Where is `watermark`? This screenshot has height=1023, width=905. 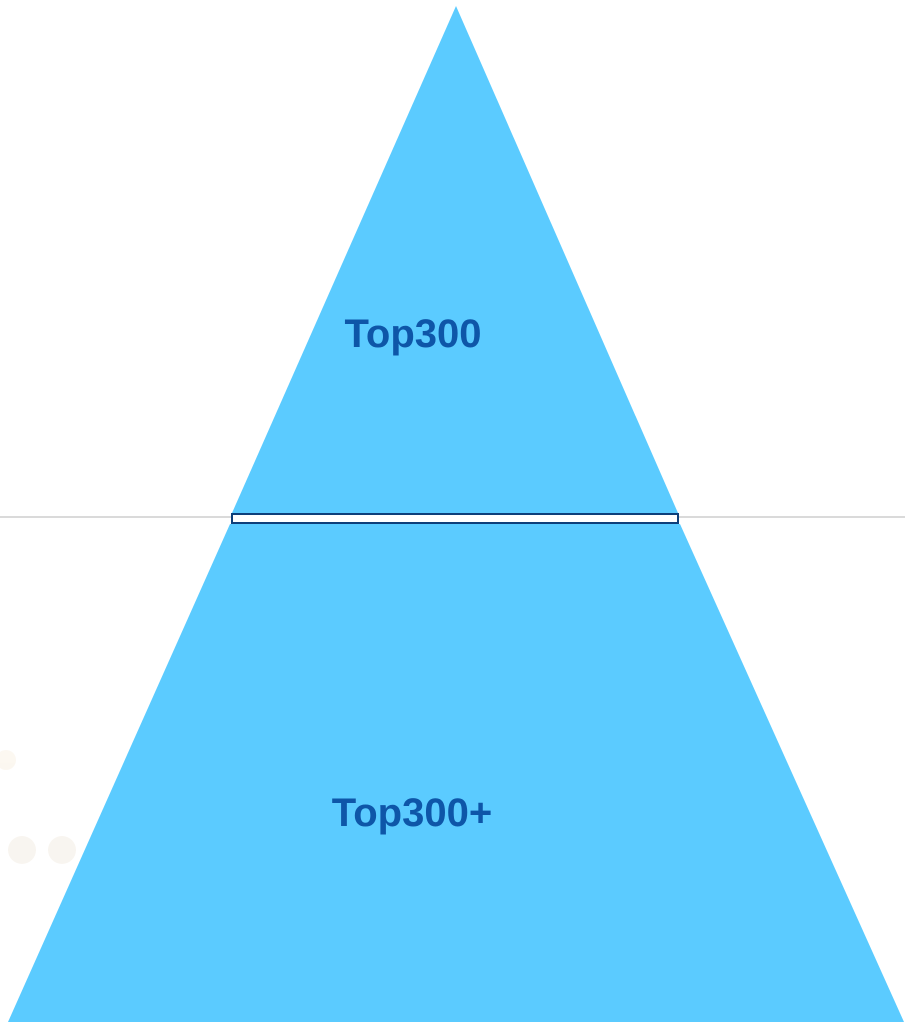
watermark is located at coordinates (38, 807).